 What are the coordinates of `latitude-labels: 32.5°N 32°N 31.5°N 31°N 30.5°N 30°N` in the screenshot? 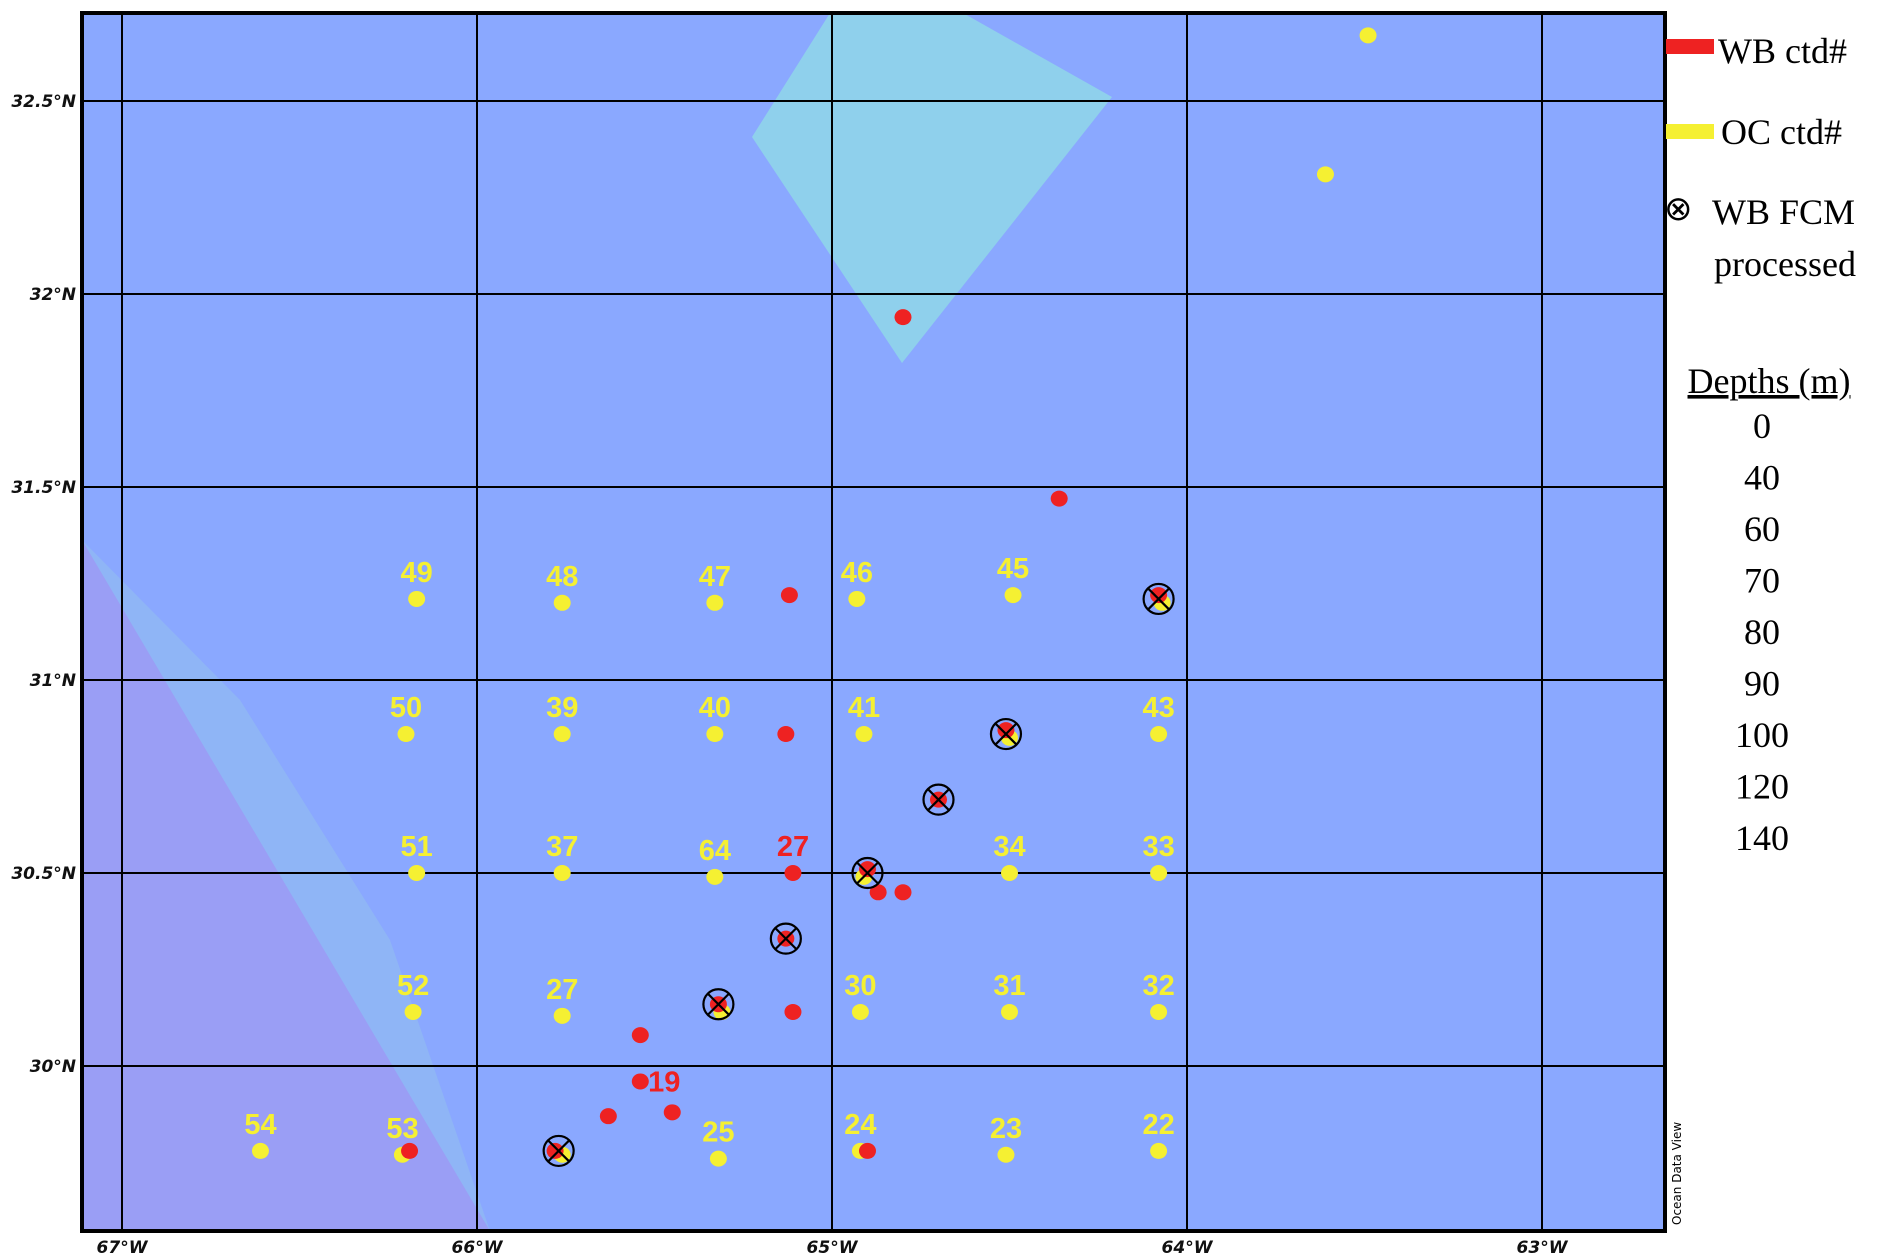 It's located at (43, 584).